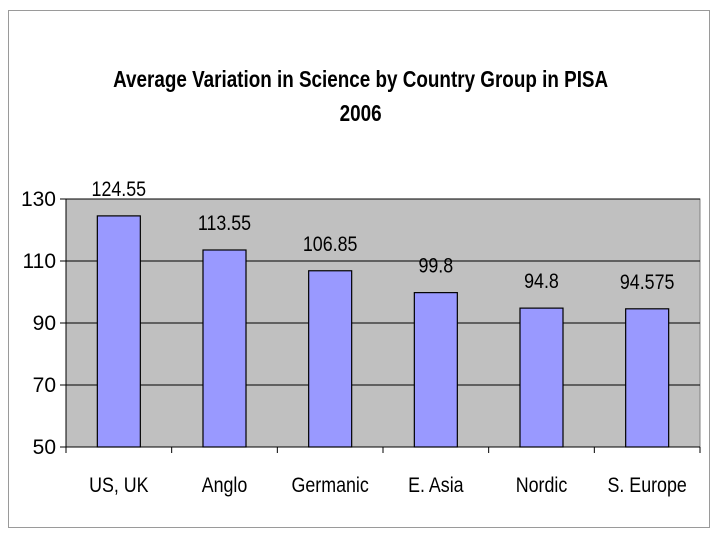  I want to click on y-tick-label: 50, so click(44, 447).